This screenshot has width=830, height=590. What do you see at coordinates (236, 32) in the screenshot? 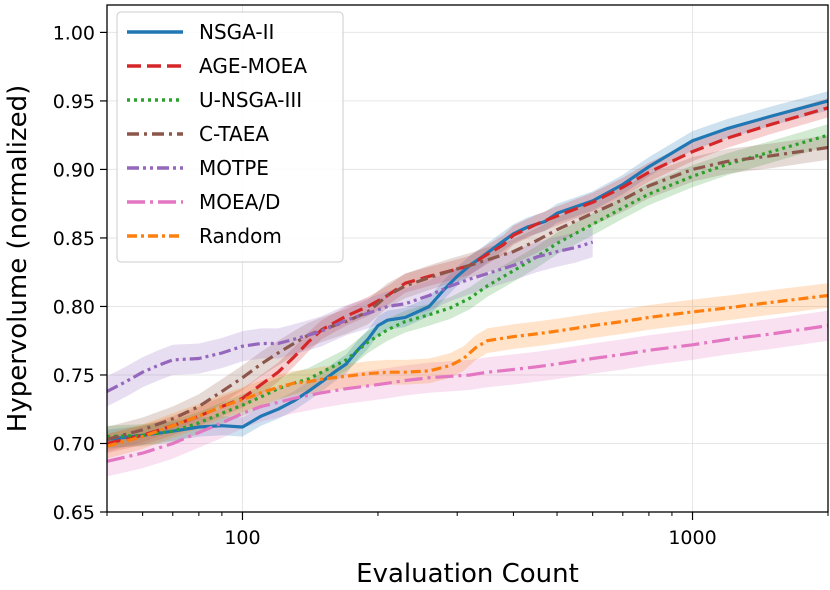
I see `legend-label-nsga-ii: NSGA-II` at bounding box center [236, 32].